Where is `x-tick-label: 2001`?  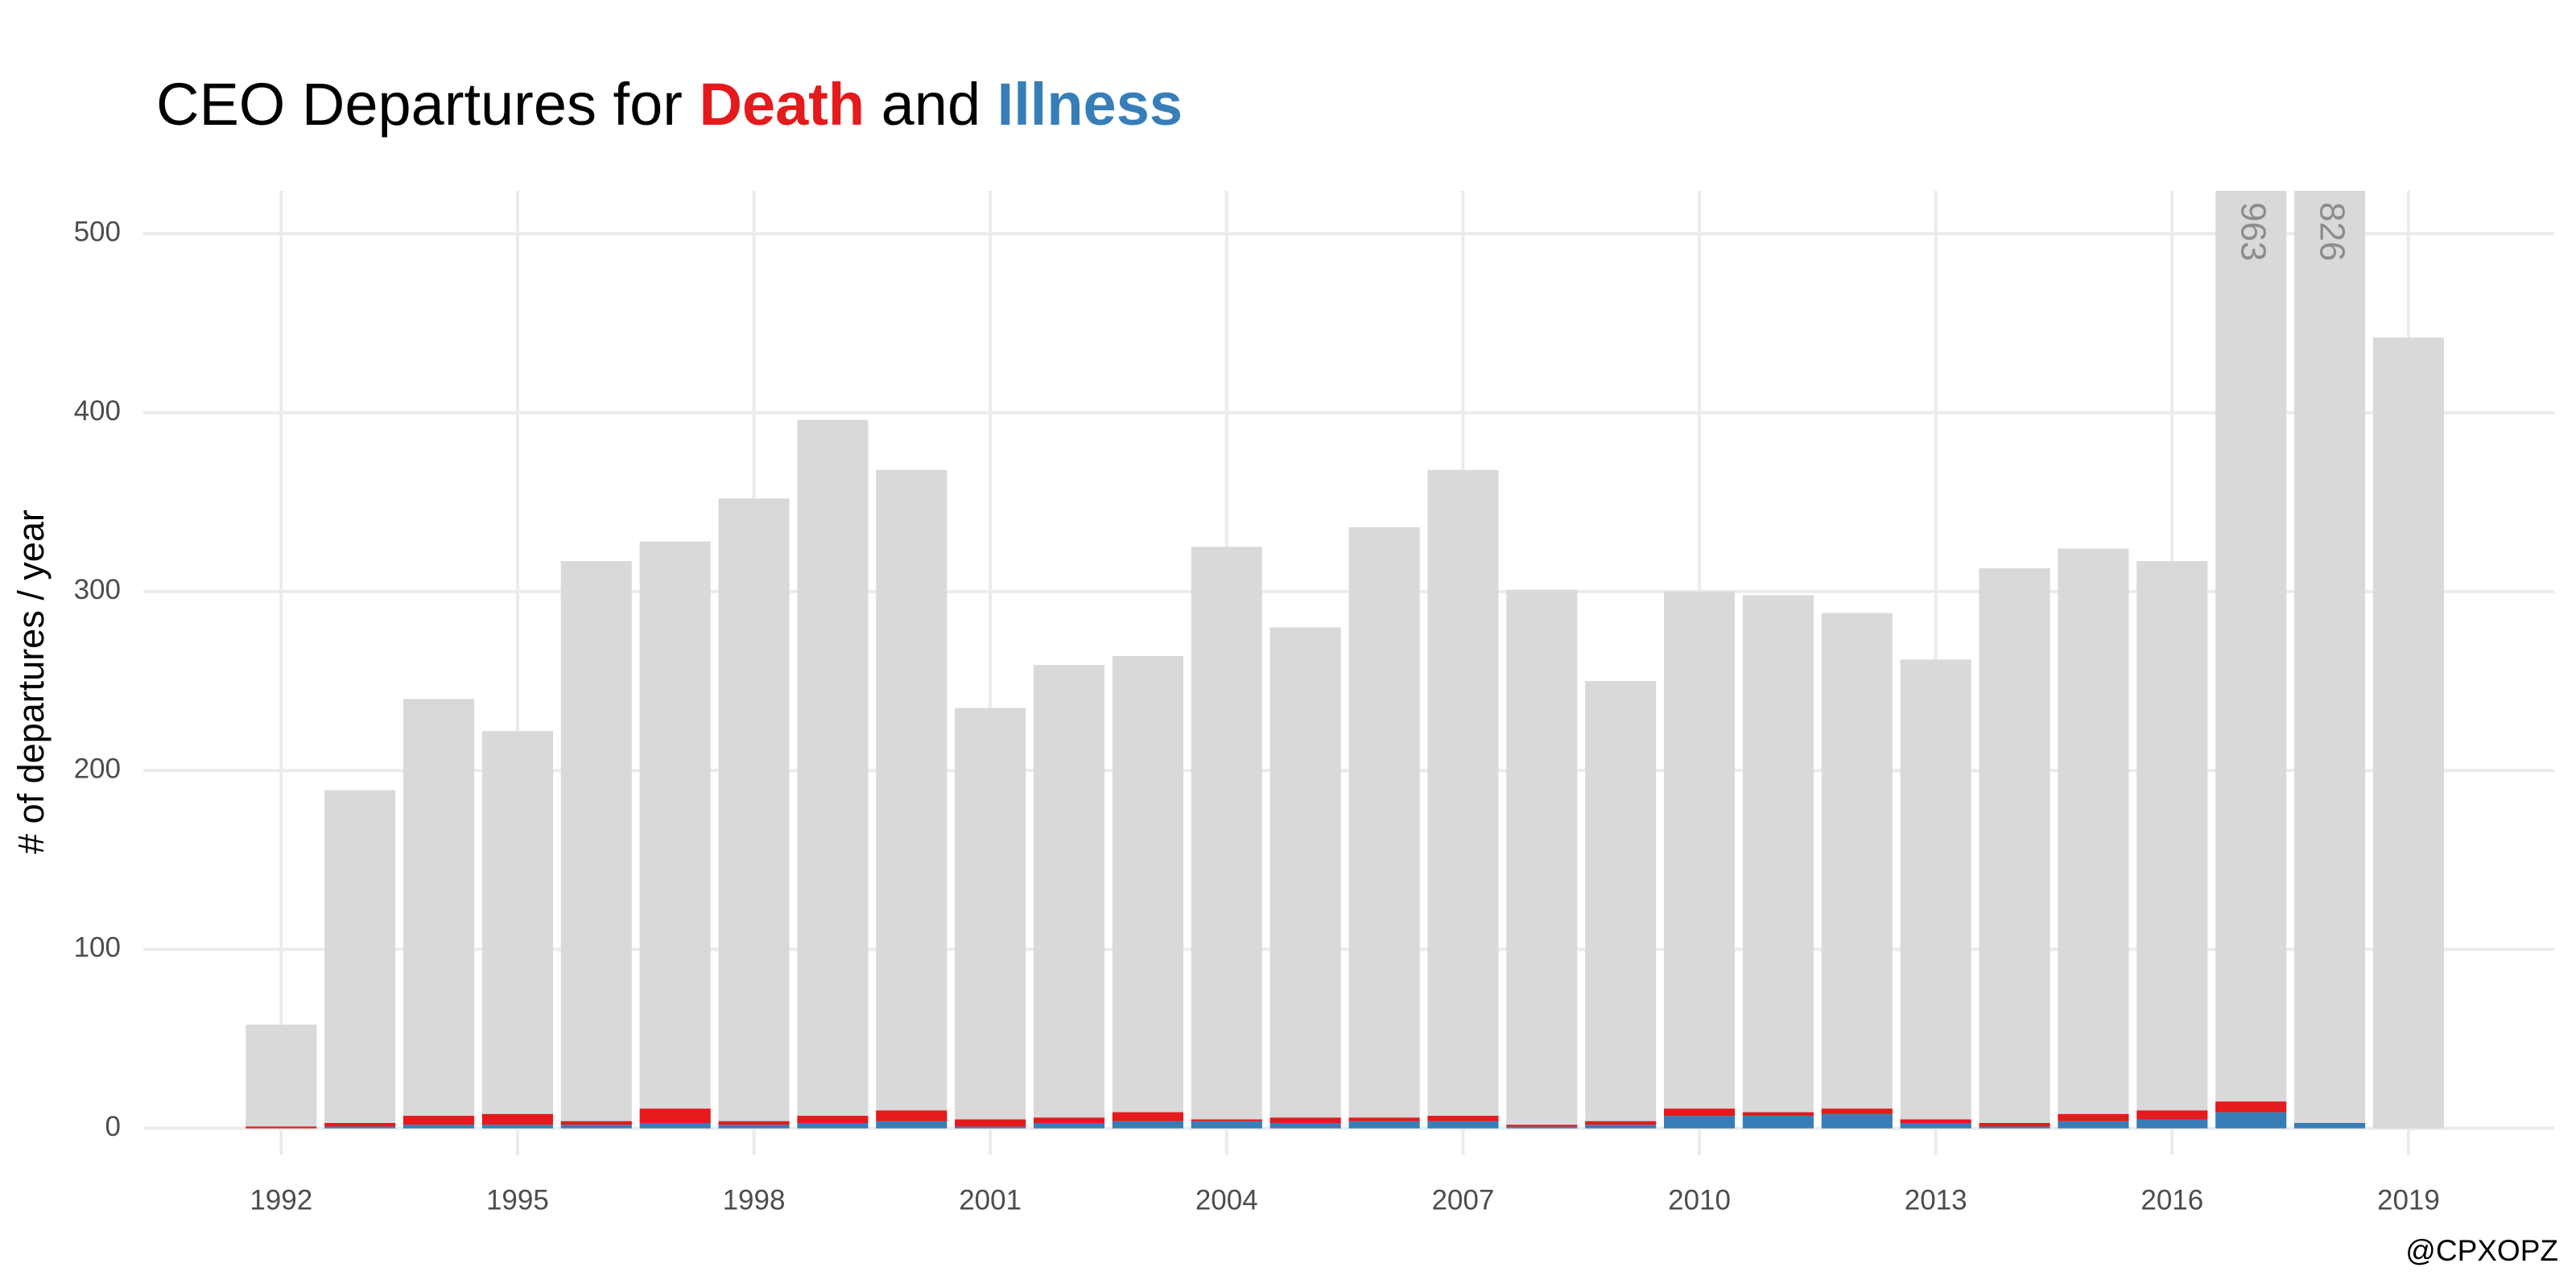
x-tick-label: 2001 is located at coordinates (990, 1200).